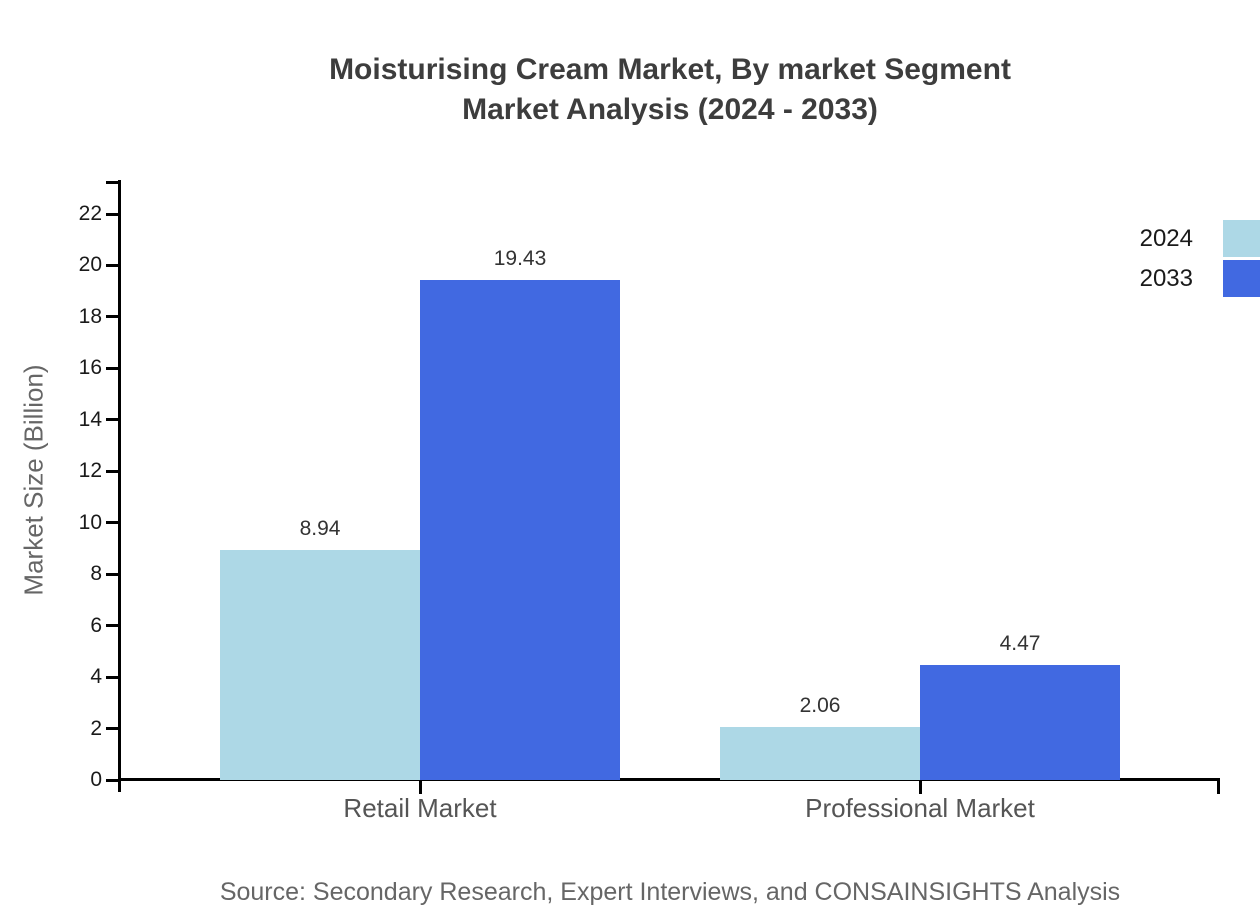  I want to click on y-tick-label: 4, so click(96, 677).